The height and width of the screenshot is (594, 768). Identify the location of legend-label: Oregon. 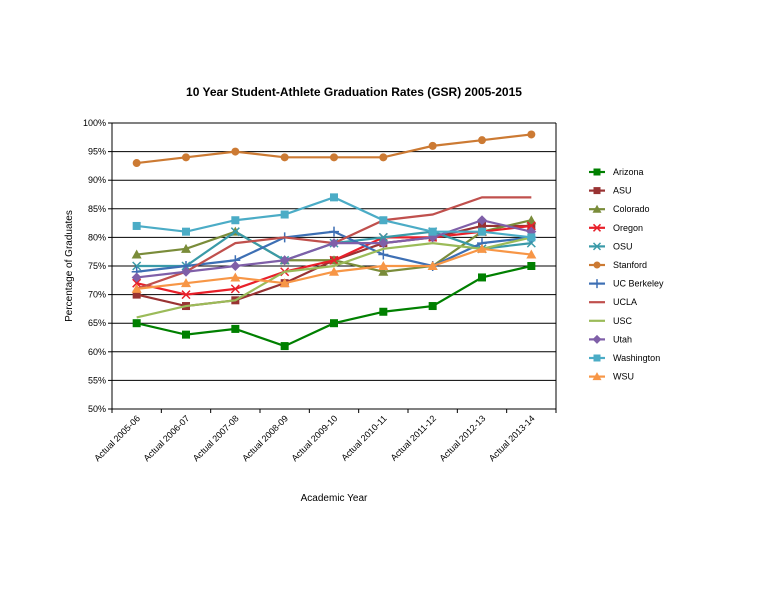
(628, 228).